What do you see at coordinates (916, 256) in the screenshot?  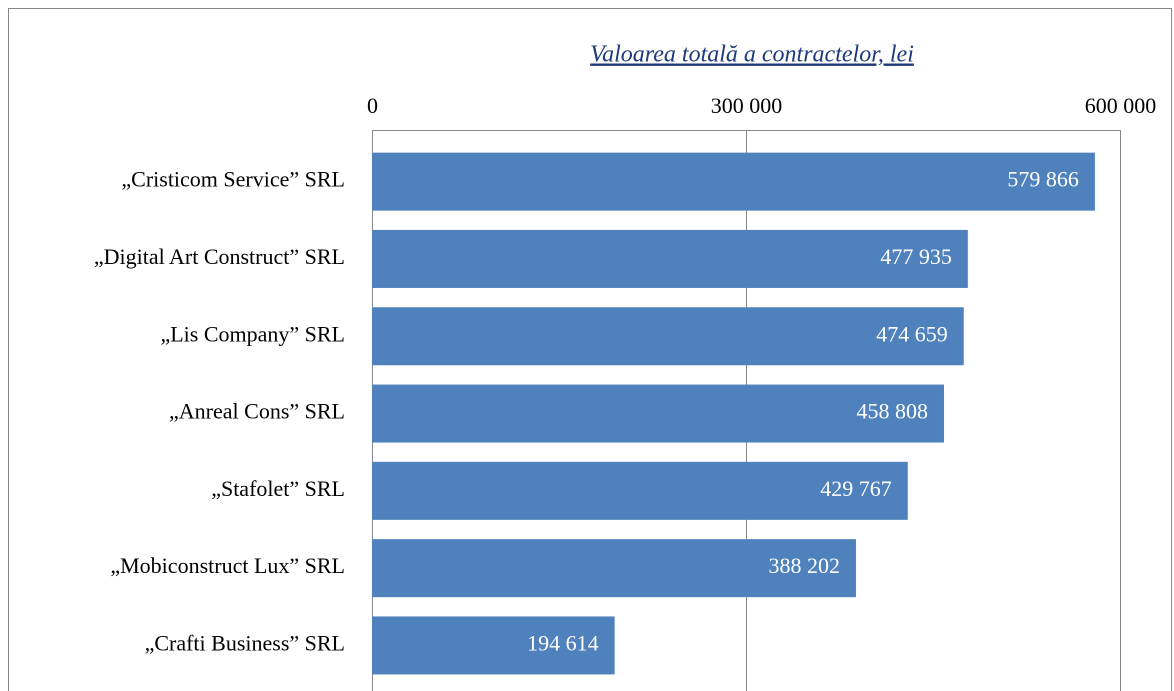 I see `value-label: 477 935` at bounding box center [916, 256].